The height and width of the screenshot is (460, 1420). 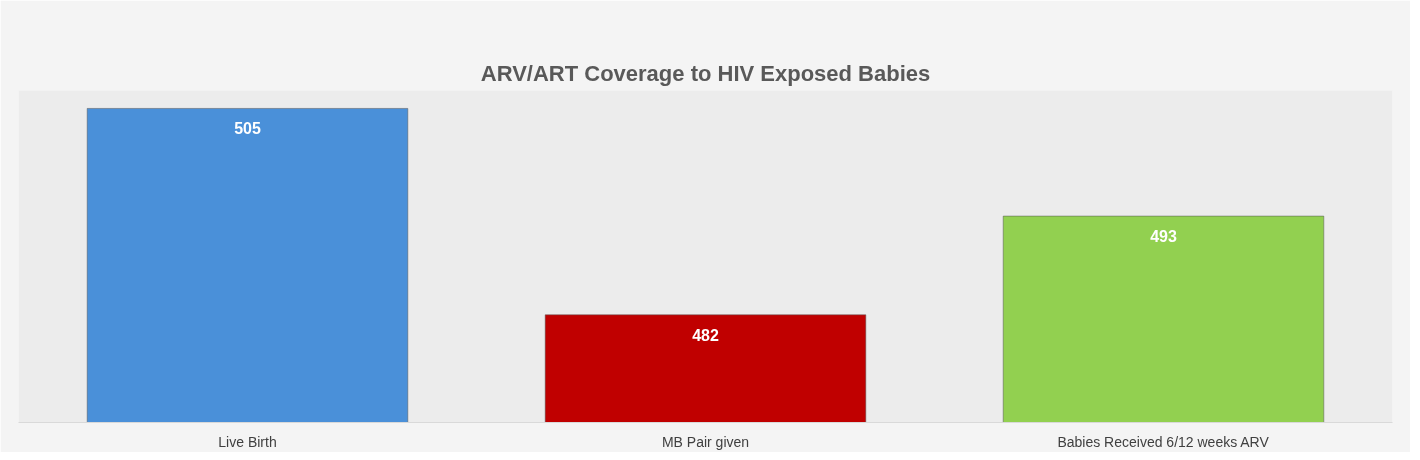 I want to click on x-tick-label: Live Birth, so click(x=247, y=441).